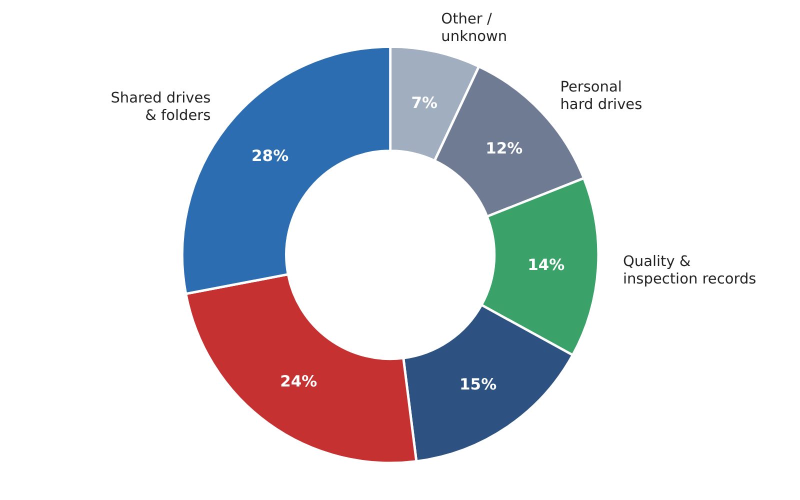  I want to click on data-label: 24%, so click(299, 381).